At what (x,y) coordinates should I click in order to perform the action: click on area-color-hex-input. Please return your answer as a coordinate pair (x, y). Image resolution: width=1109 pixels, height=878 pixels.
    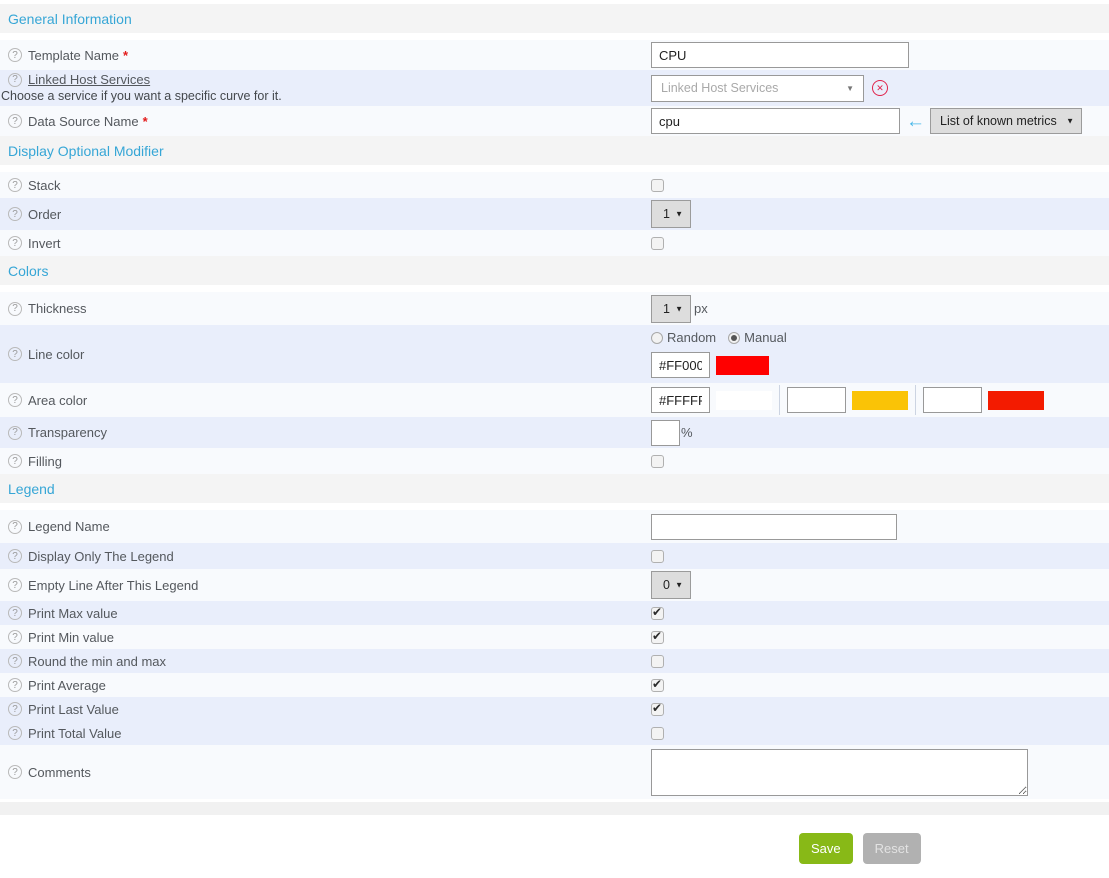
    Looking at the image, I should click on (680, 400).